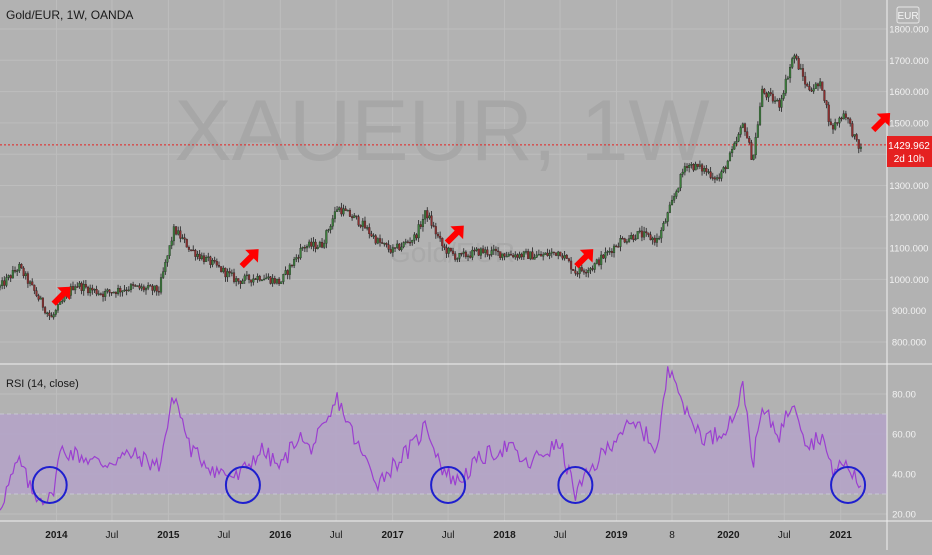 The height and width of the screenshot is (555, 932). Describe the element at coordinates (909, 280) in the screenshot. I see `price-tick-label: 1000.000` at that location.